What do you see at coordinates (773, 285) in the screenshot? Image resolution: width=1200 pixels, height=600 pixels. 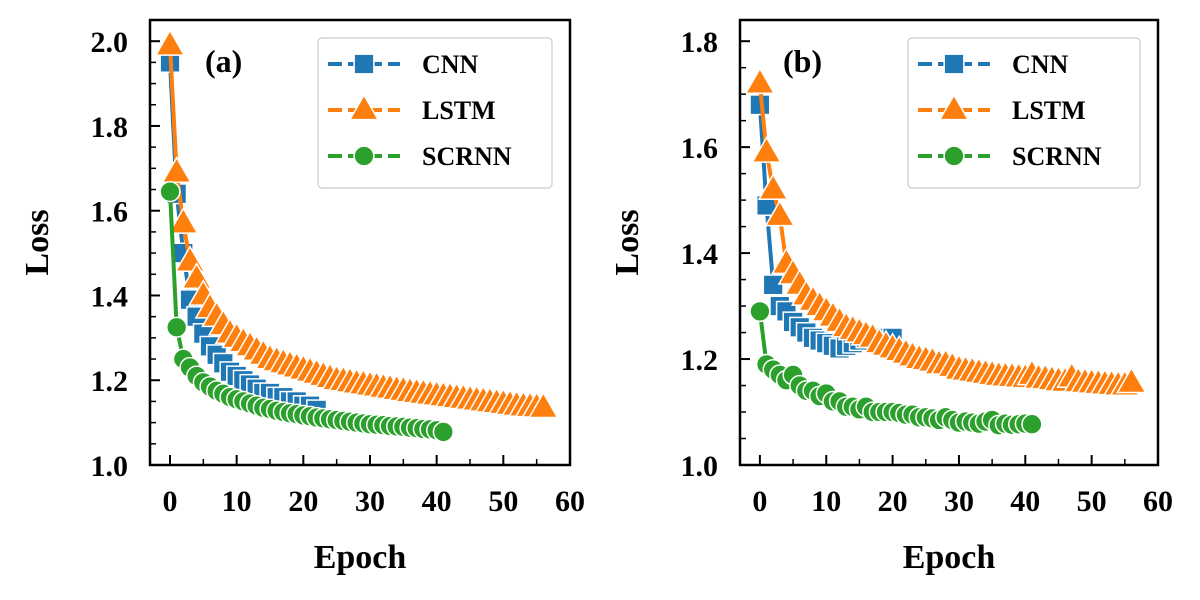 I see `data-point-cnn` at bounding box center [773, 285].